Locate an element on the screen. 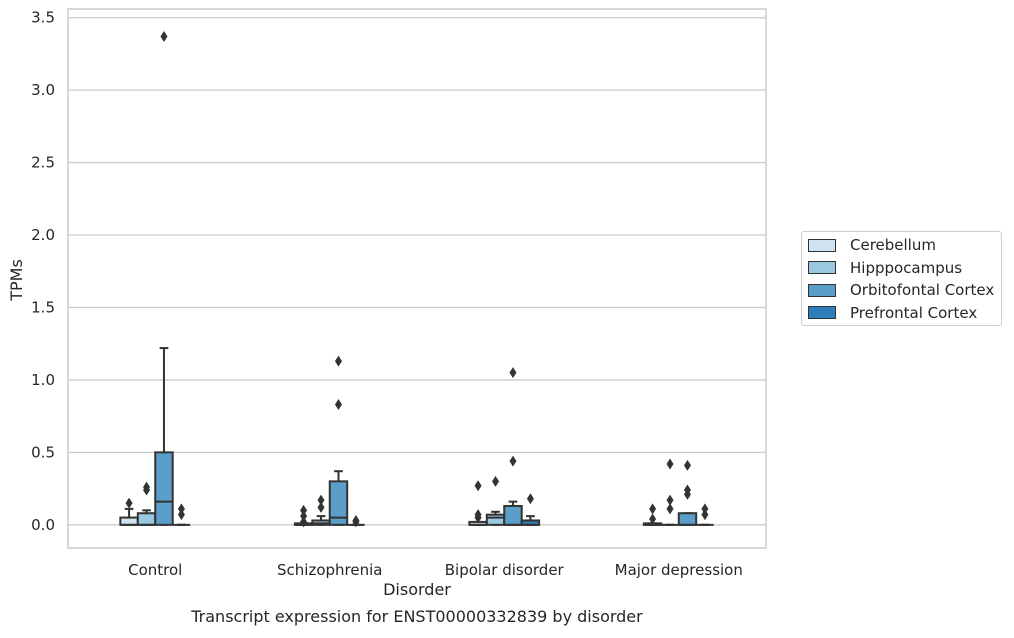  x-tick-label: Control is located at coordinates (155, 570).